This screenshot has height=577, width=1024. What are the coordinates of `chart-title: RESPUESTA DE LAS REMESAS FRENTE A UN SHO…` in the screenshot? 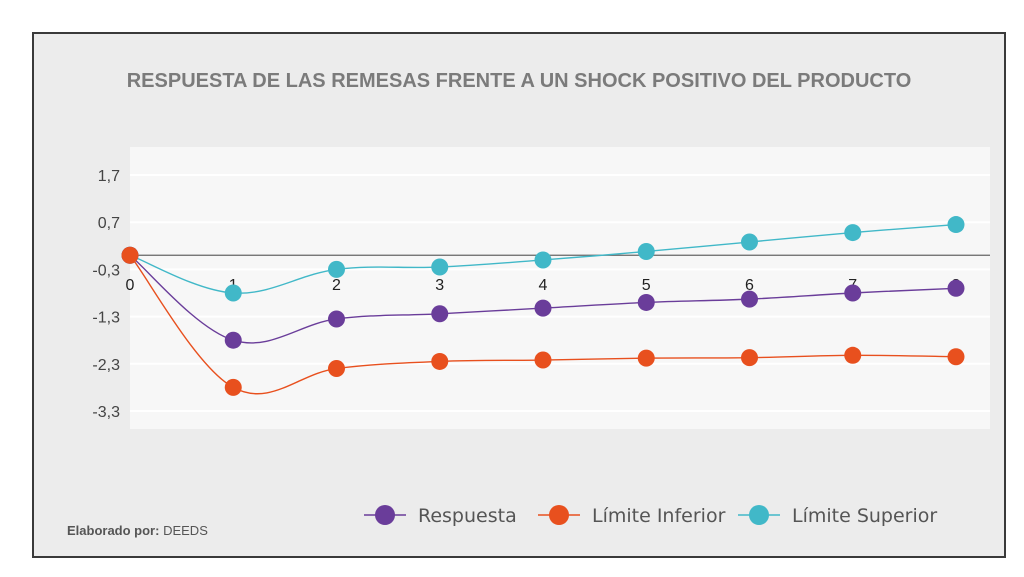 It's located at (519, 81).